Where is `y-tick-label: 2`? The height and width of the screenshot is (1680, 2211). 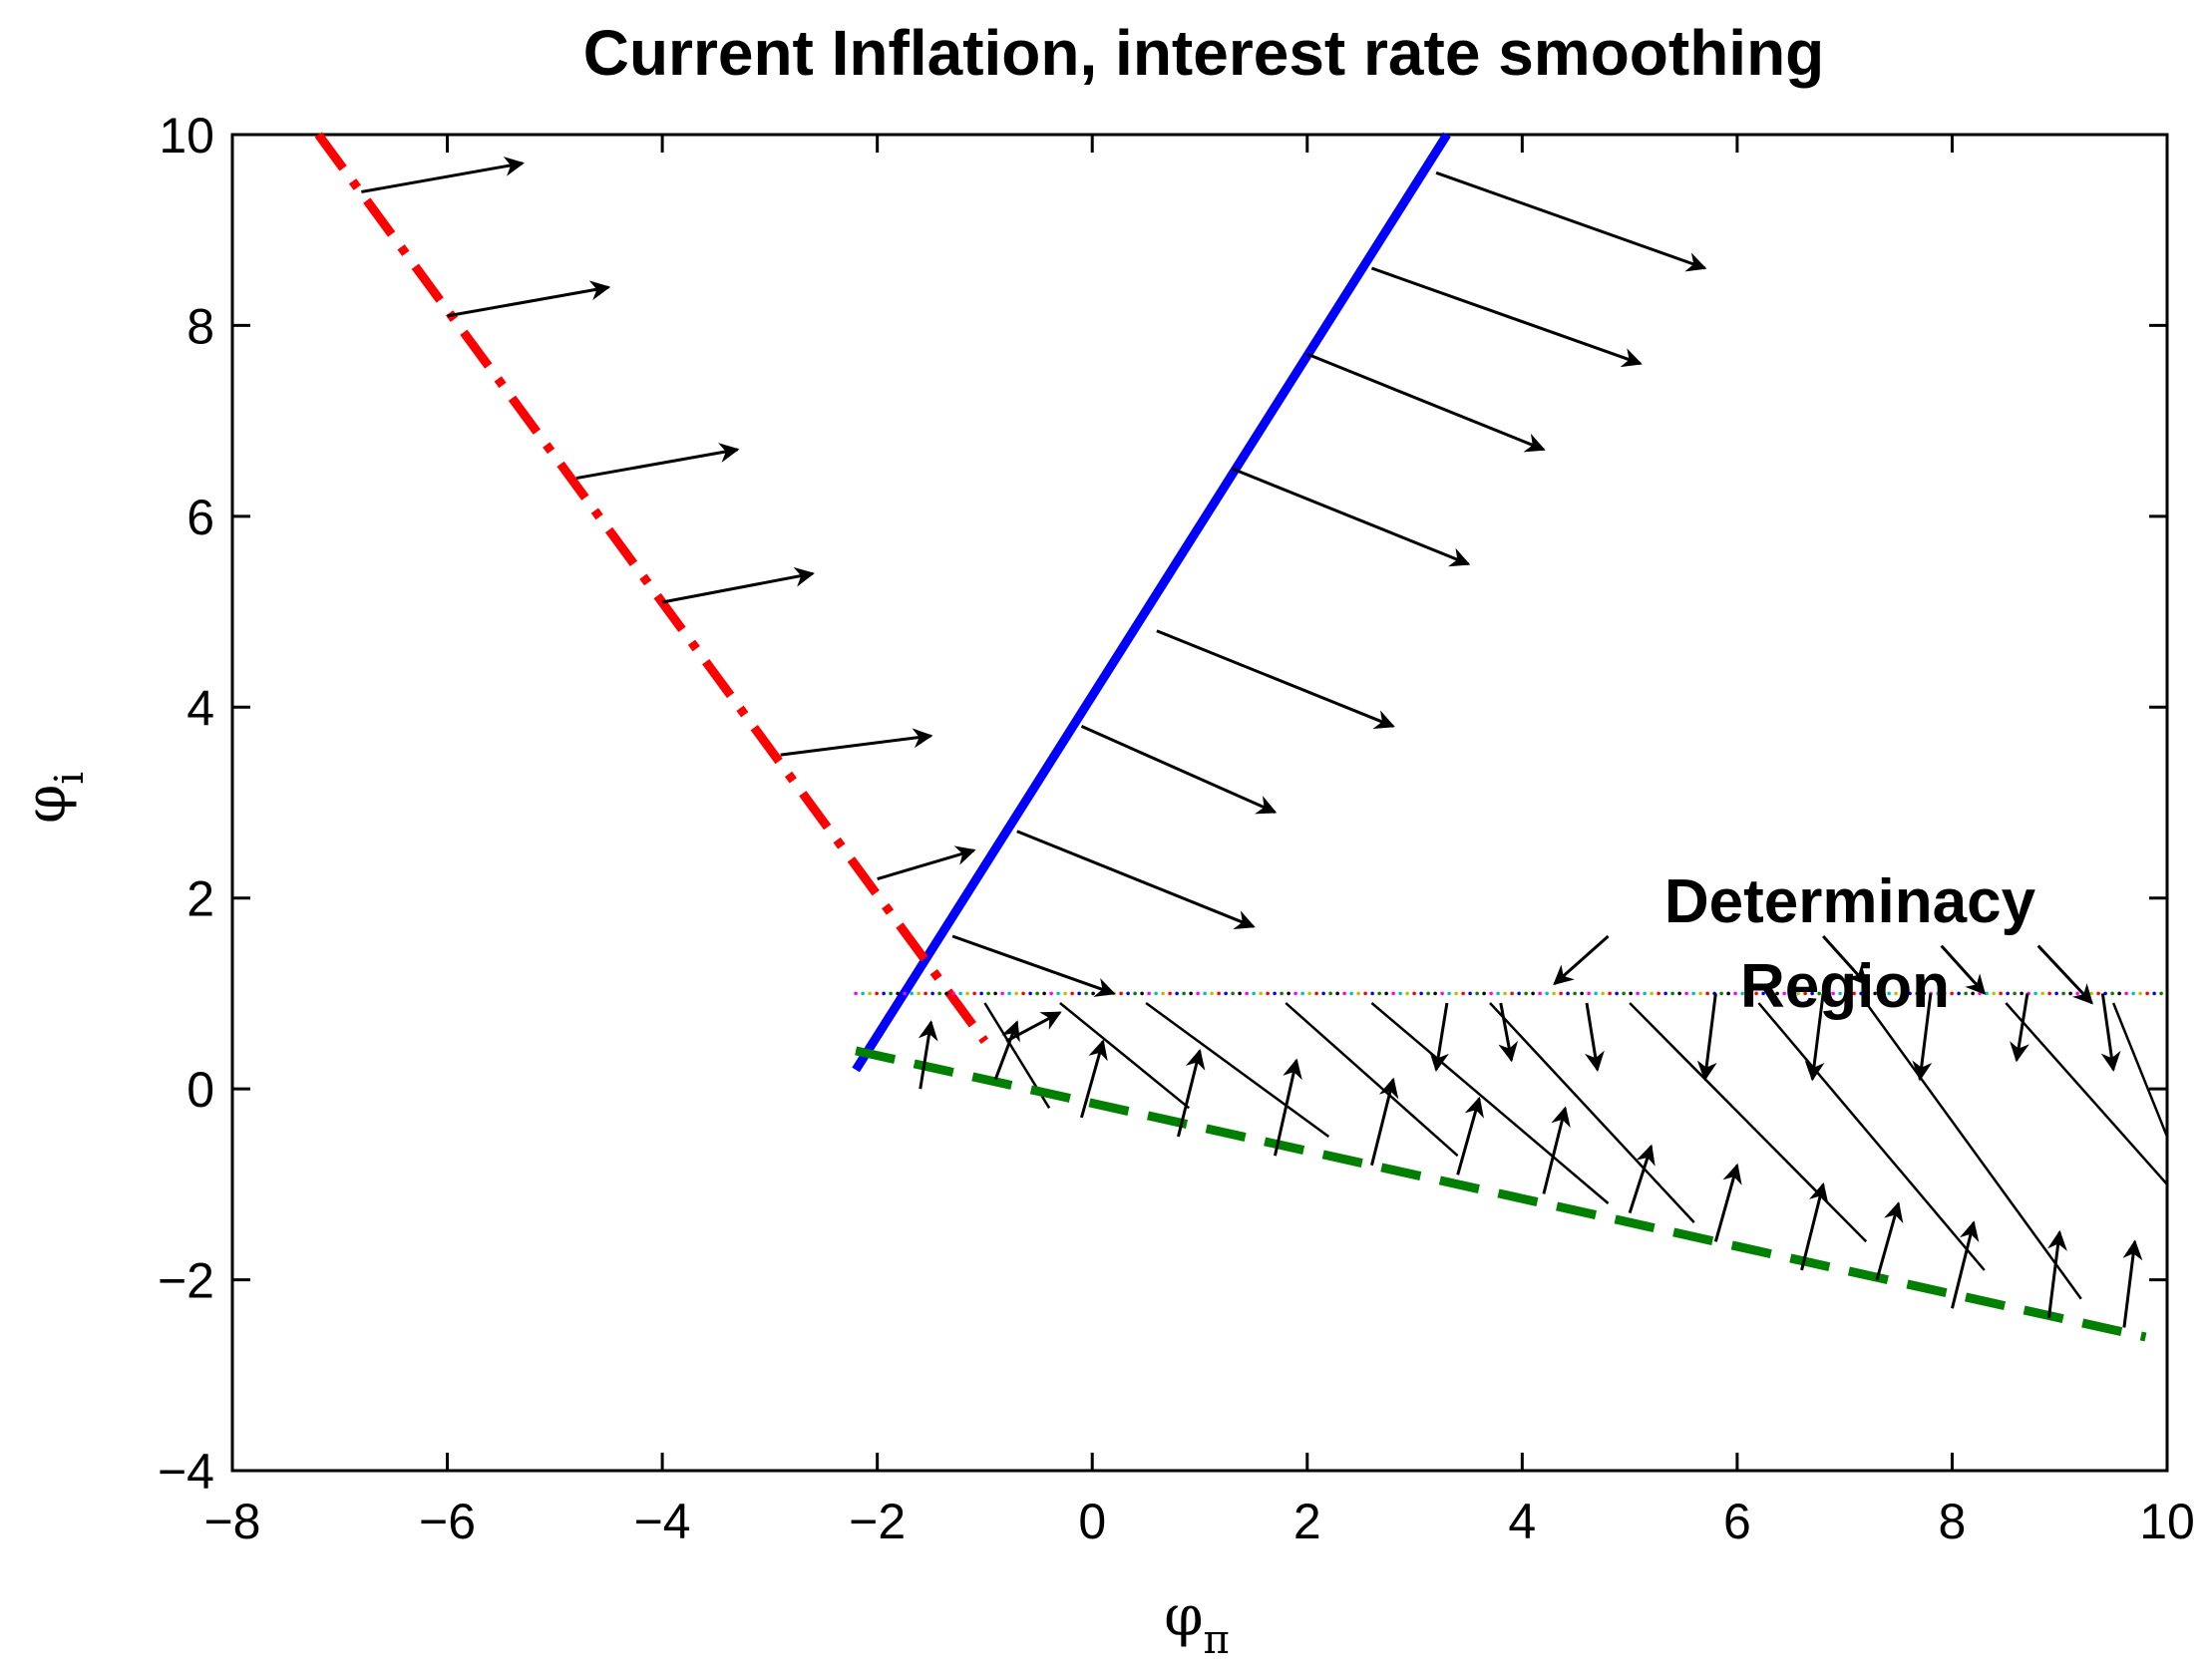 y-tick-label: 2 is located at coordinates (200, 899).